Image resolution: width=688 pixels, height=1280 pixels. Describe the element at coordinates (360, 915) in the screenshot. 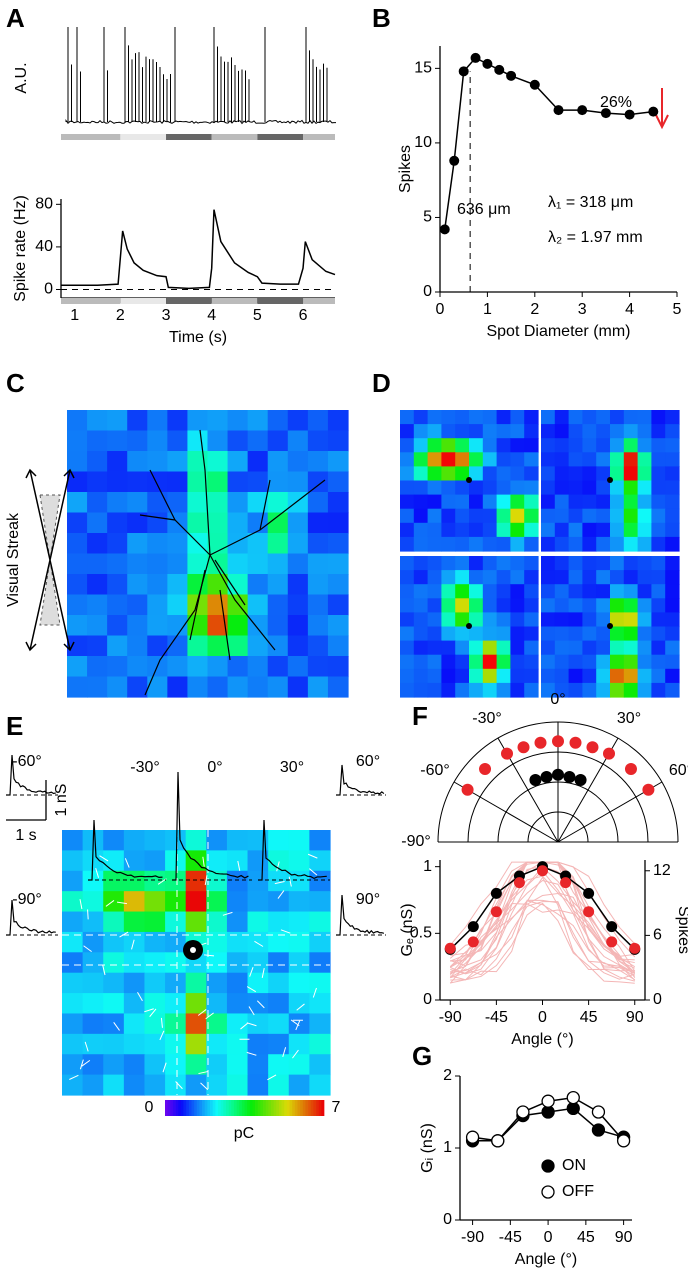

I see `conductance-trace` at that location.